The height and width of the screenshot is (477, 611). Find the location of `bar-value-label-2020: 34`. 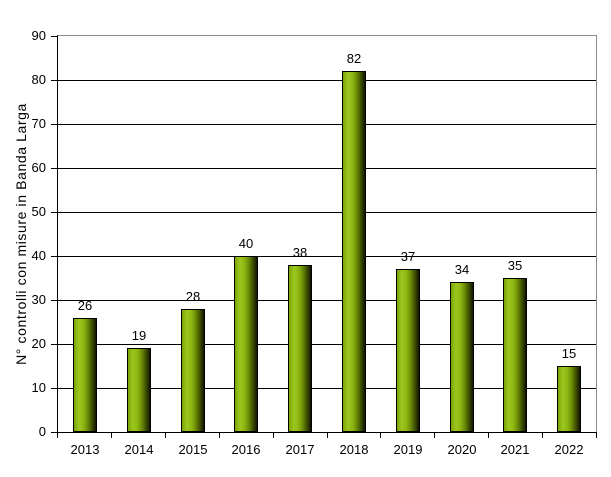

bar-value-label-2020: 34 is located at coordinates (462, 269).